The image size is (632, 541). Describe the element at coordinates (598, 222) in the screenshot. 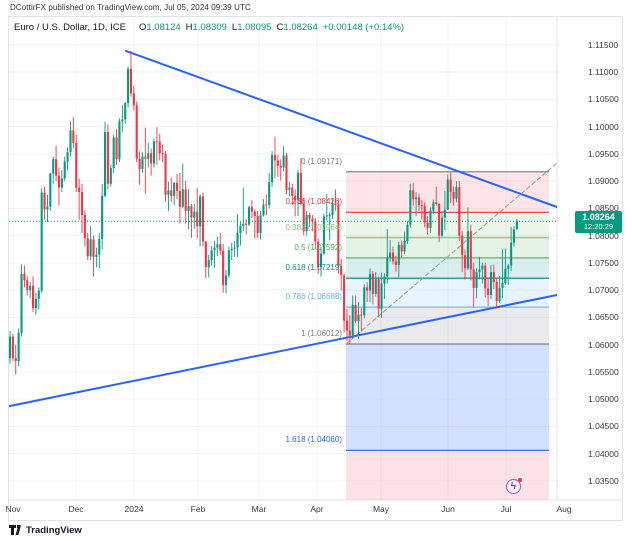

I see `last-price-badge: 1.08264 12:20:29` at that location.